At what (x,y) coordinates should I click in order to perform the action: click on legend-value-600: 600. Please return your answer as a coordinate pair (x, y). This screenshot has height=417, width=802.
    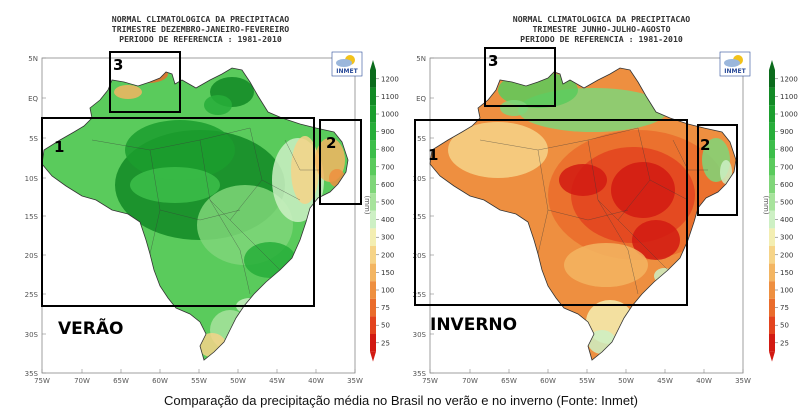
    Looking at the image, I should click on (387, 185).